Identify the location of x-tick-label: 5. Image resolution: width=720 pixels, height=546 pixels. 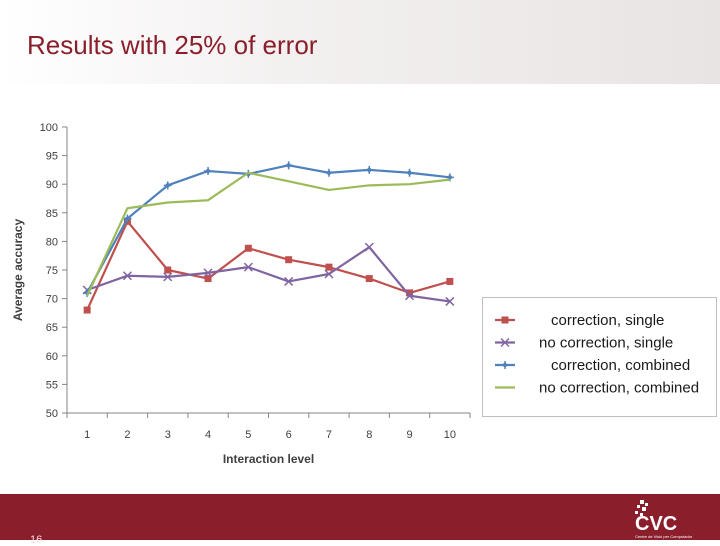
(248, 435).